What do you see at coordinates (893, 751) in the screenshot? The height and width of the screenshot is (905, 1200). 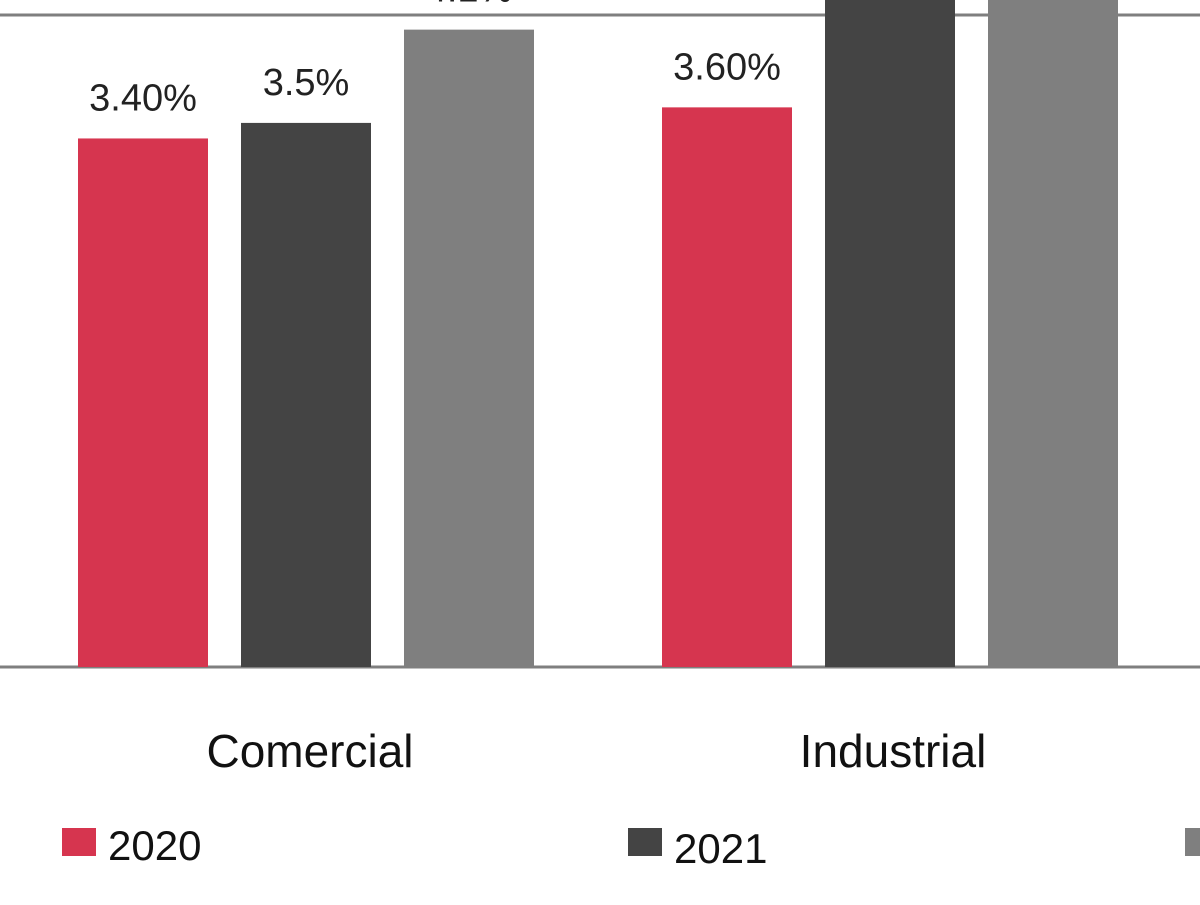 I see `category-label-industrial: Industrial` at bounding box center [893, 751].